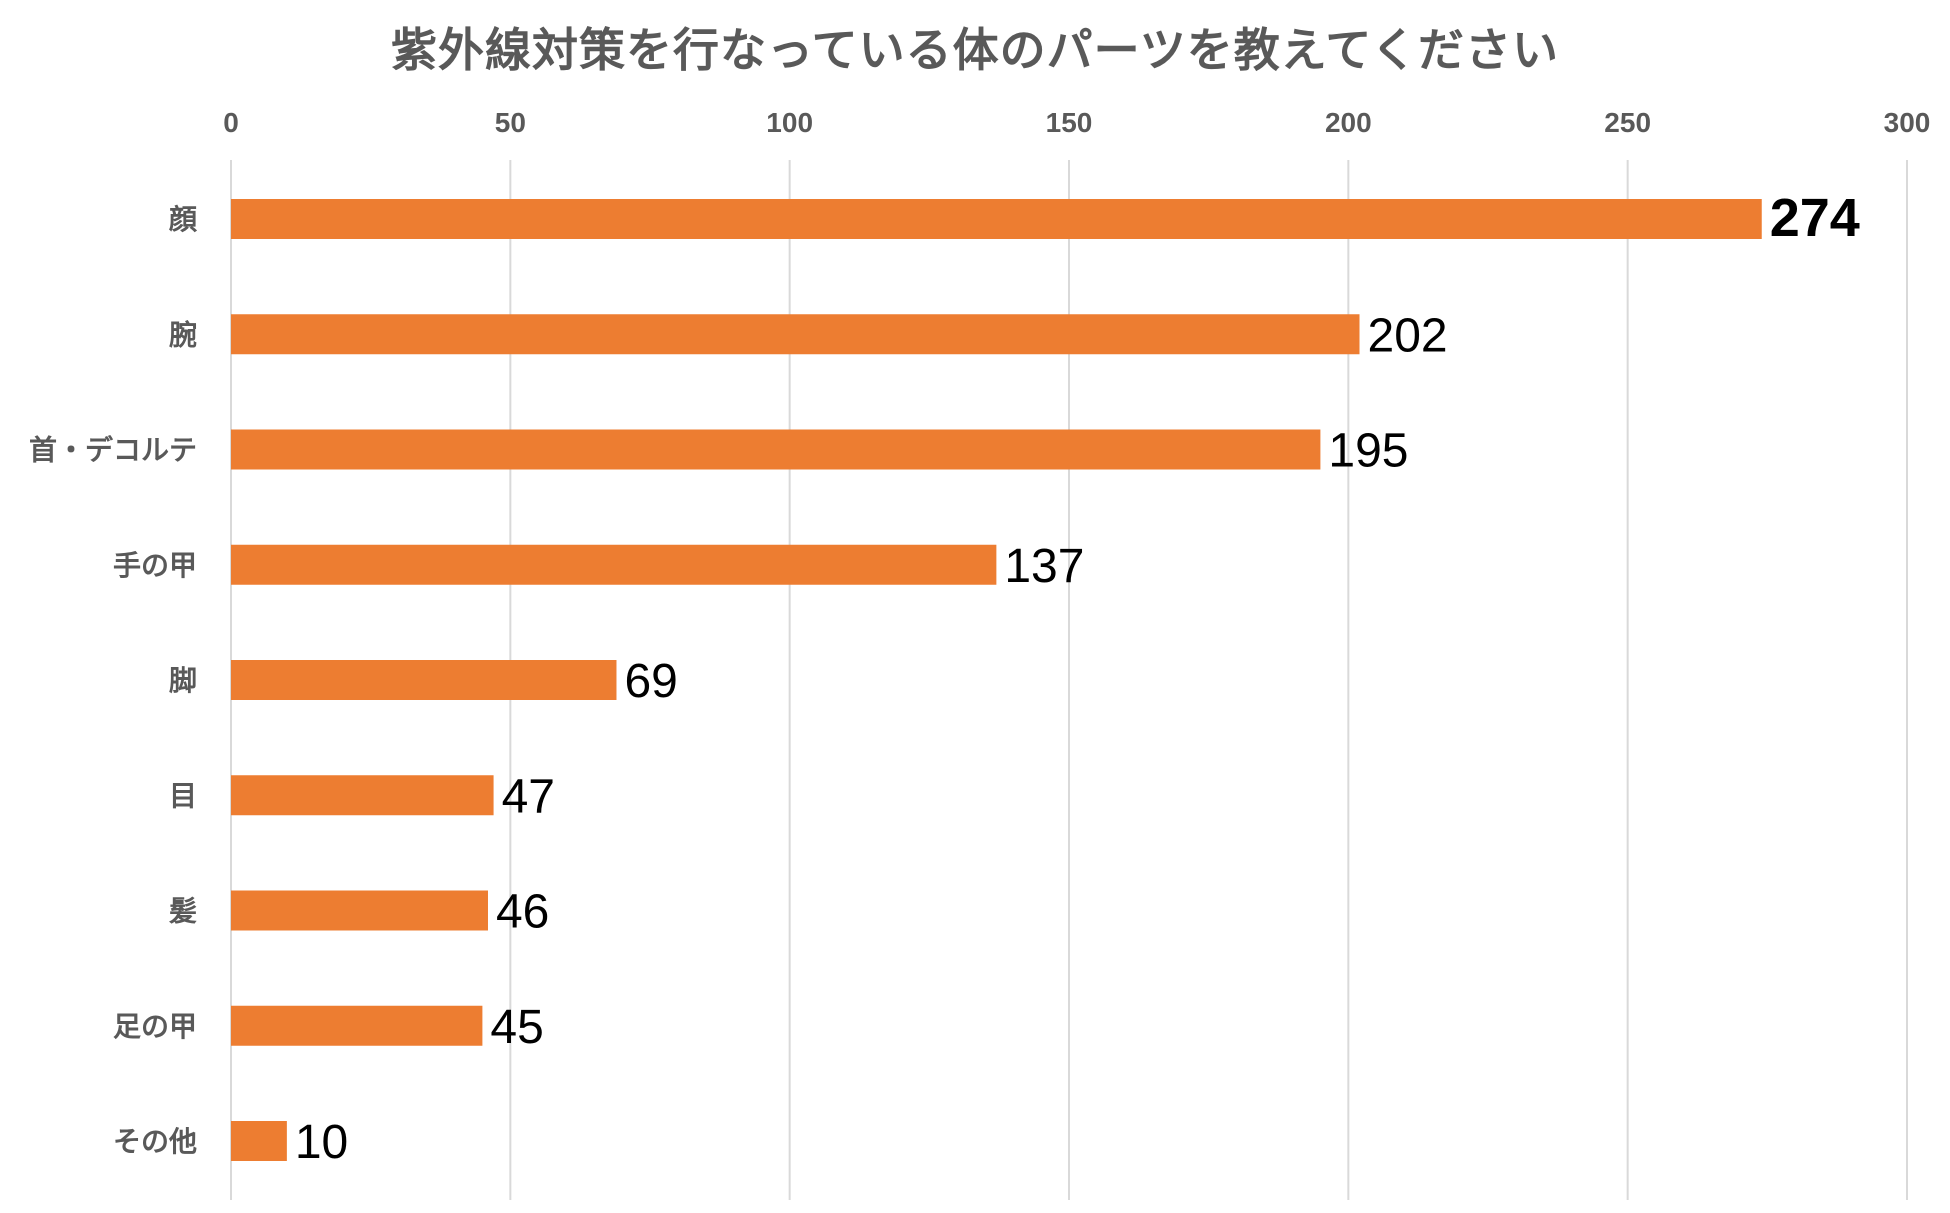 The image size is (1950, 1213). What do you see at coordinates (1627, 122) in the screenshot?
I see `x-tick-label: 250` at bounding box center [1627, 122].